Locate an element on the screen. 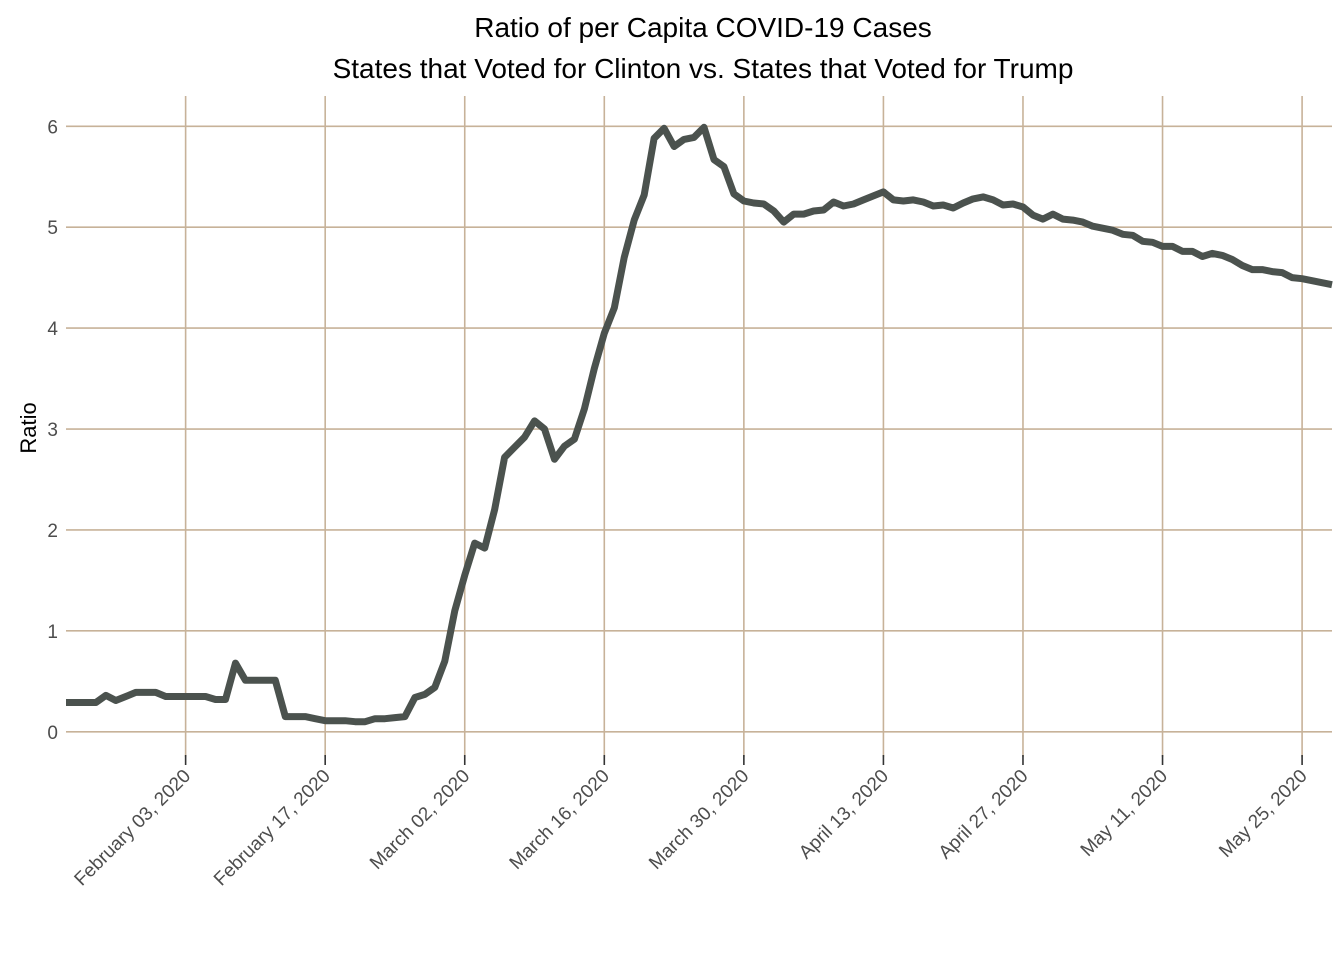 This screenshot has height=960, width=1344. y-axis-tick-labels: 0 1 2 3 4 5 6 is located at coordinates (52, 430).